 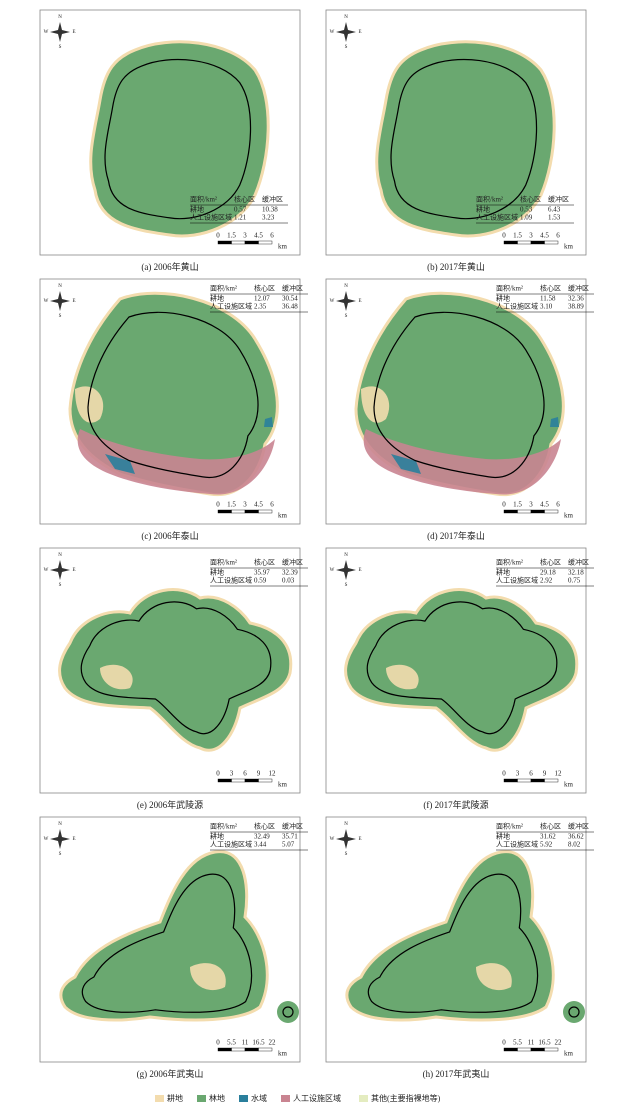 What do you see at coordinates (576, 307) in the screenshot?
I see `table-cell: 38.89` at bounding box center [576, 307].